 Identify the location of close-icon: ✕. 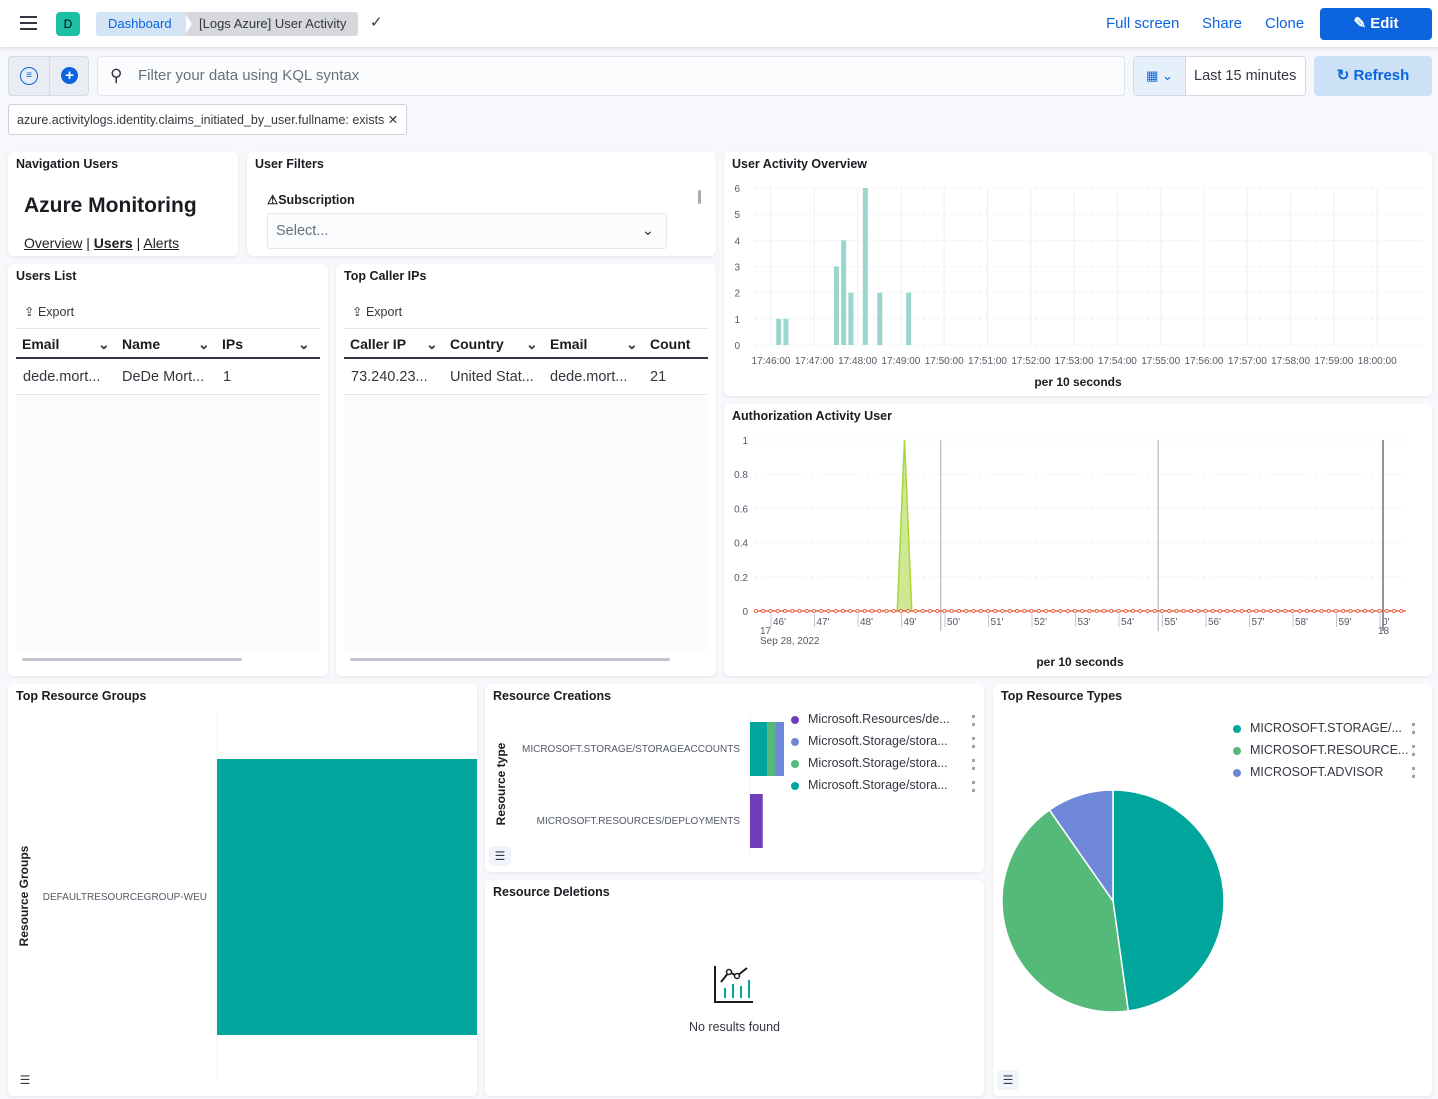
(393, 120).